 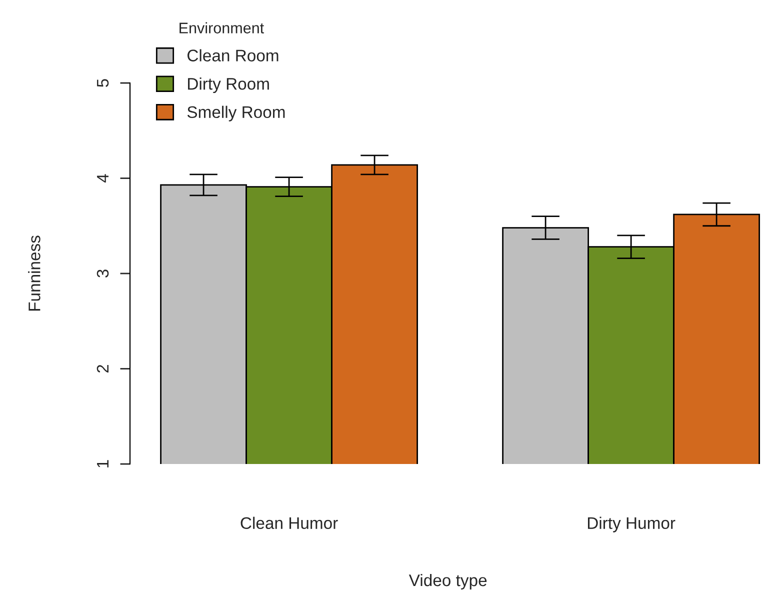 What do you see at coordinates (102, 178) in the screenshot?
I see `y-tick-label: 4` at bounding box center [102, 178].